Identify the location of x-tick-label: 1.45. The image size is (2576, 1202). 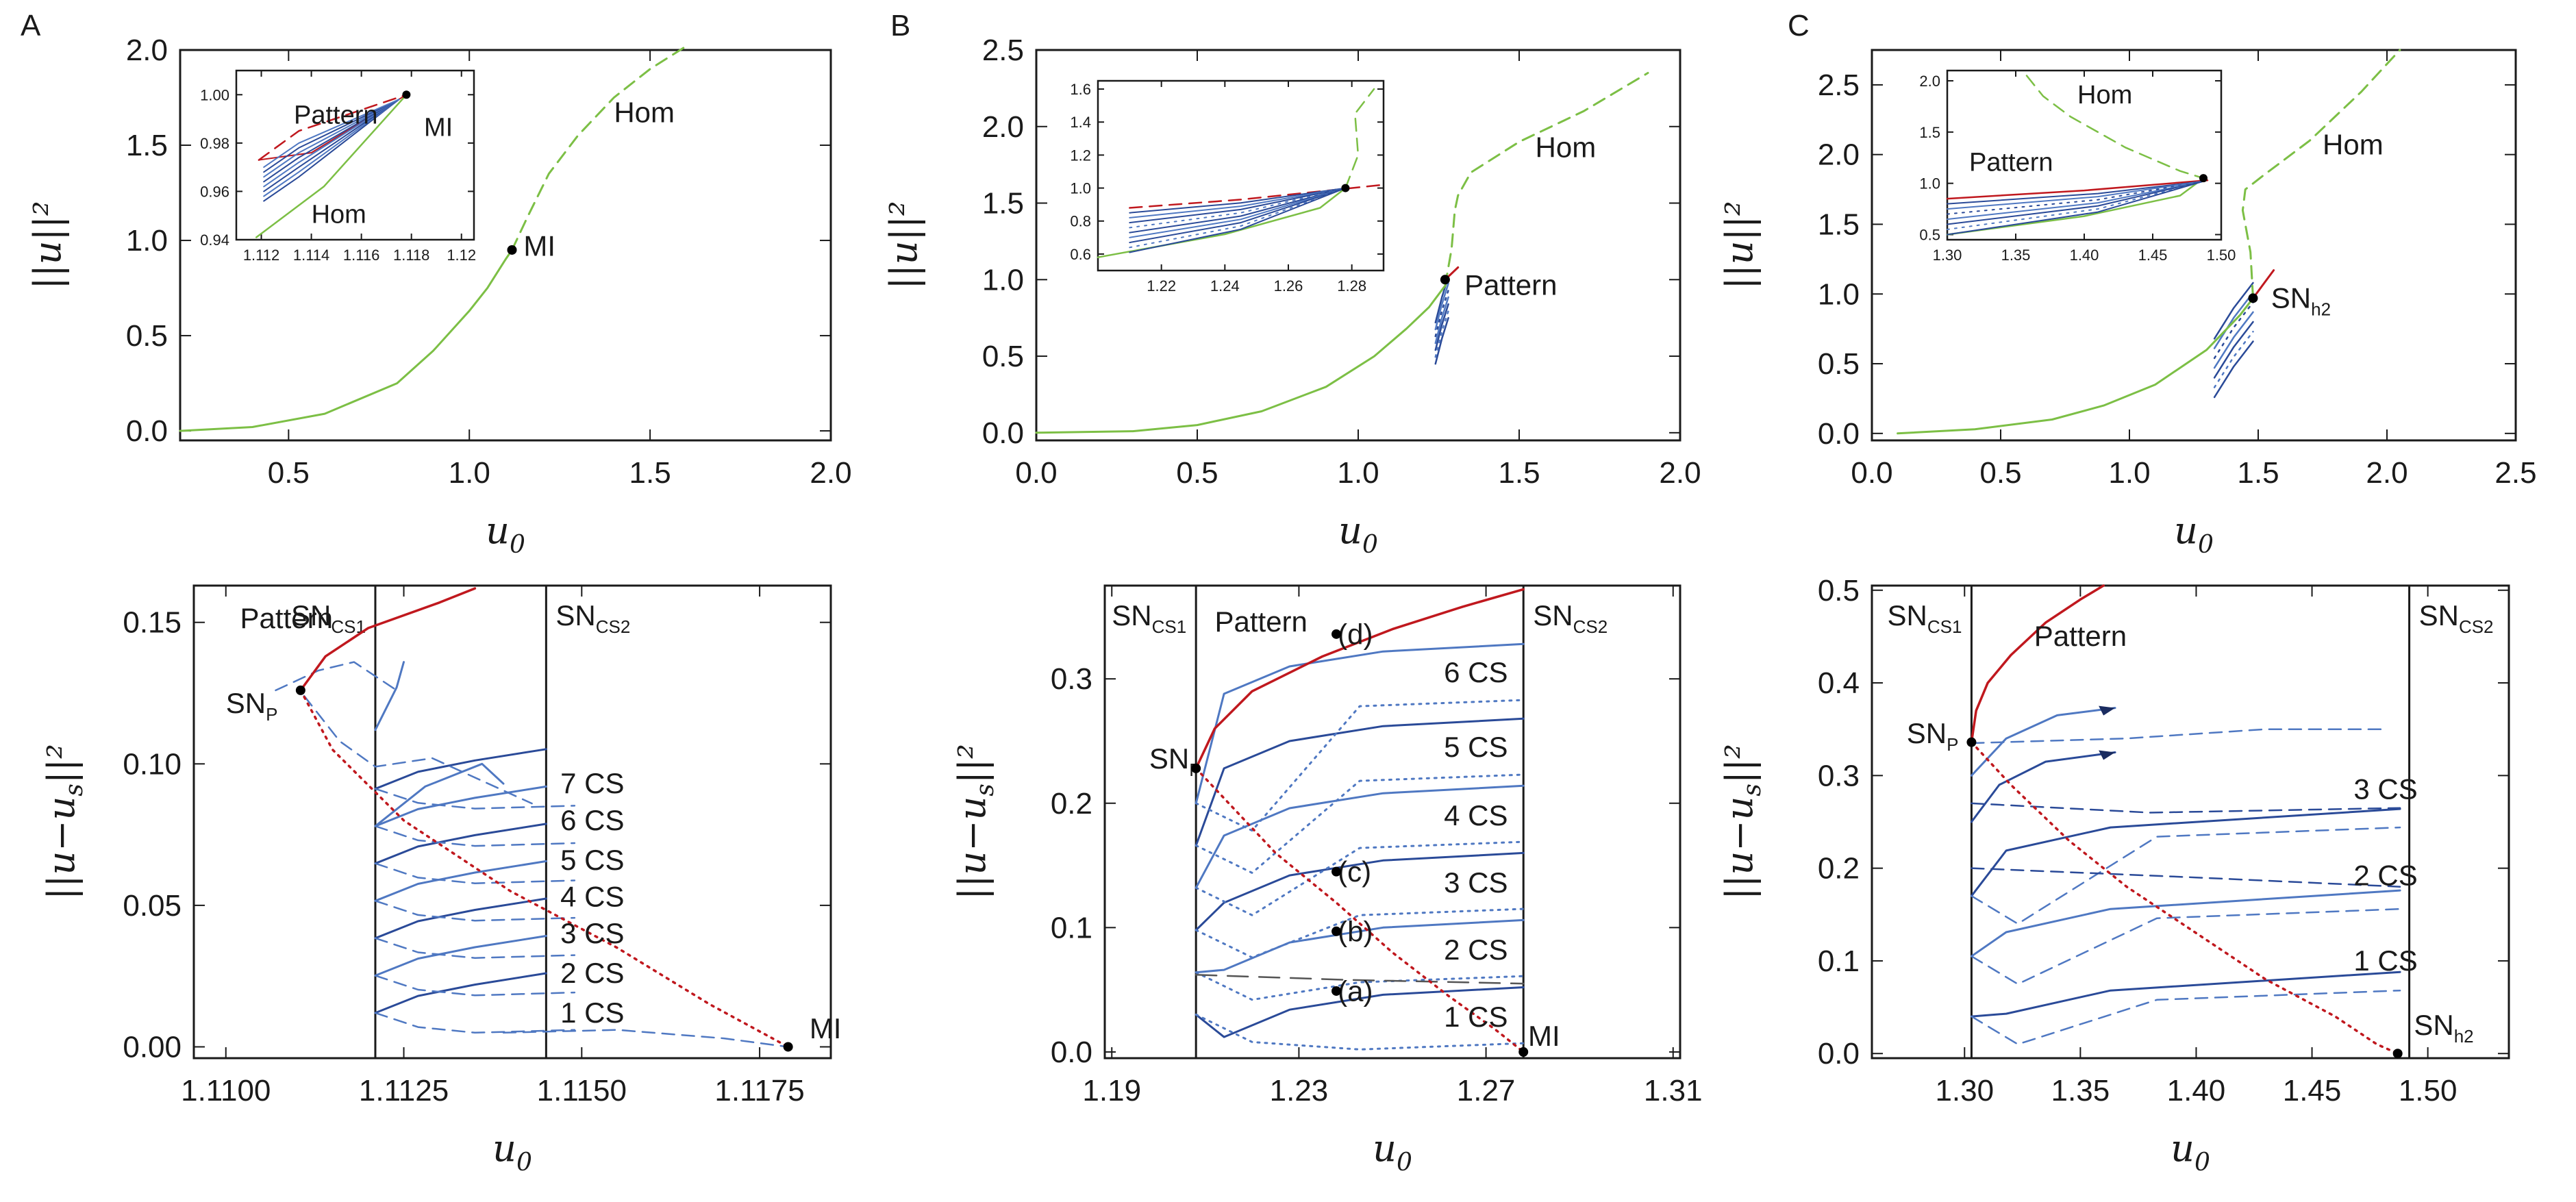
(2312, 1090).